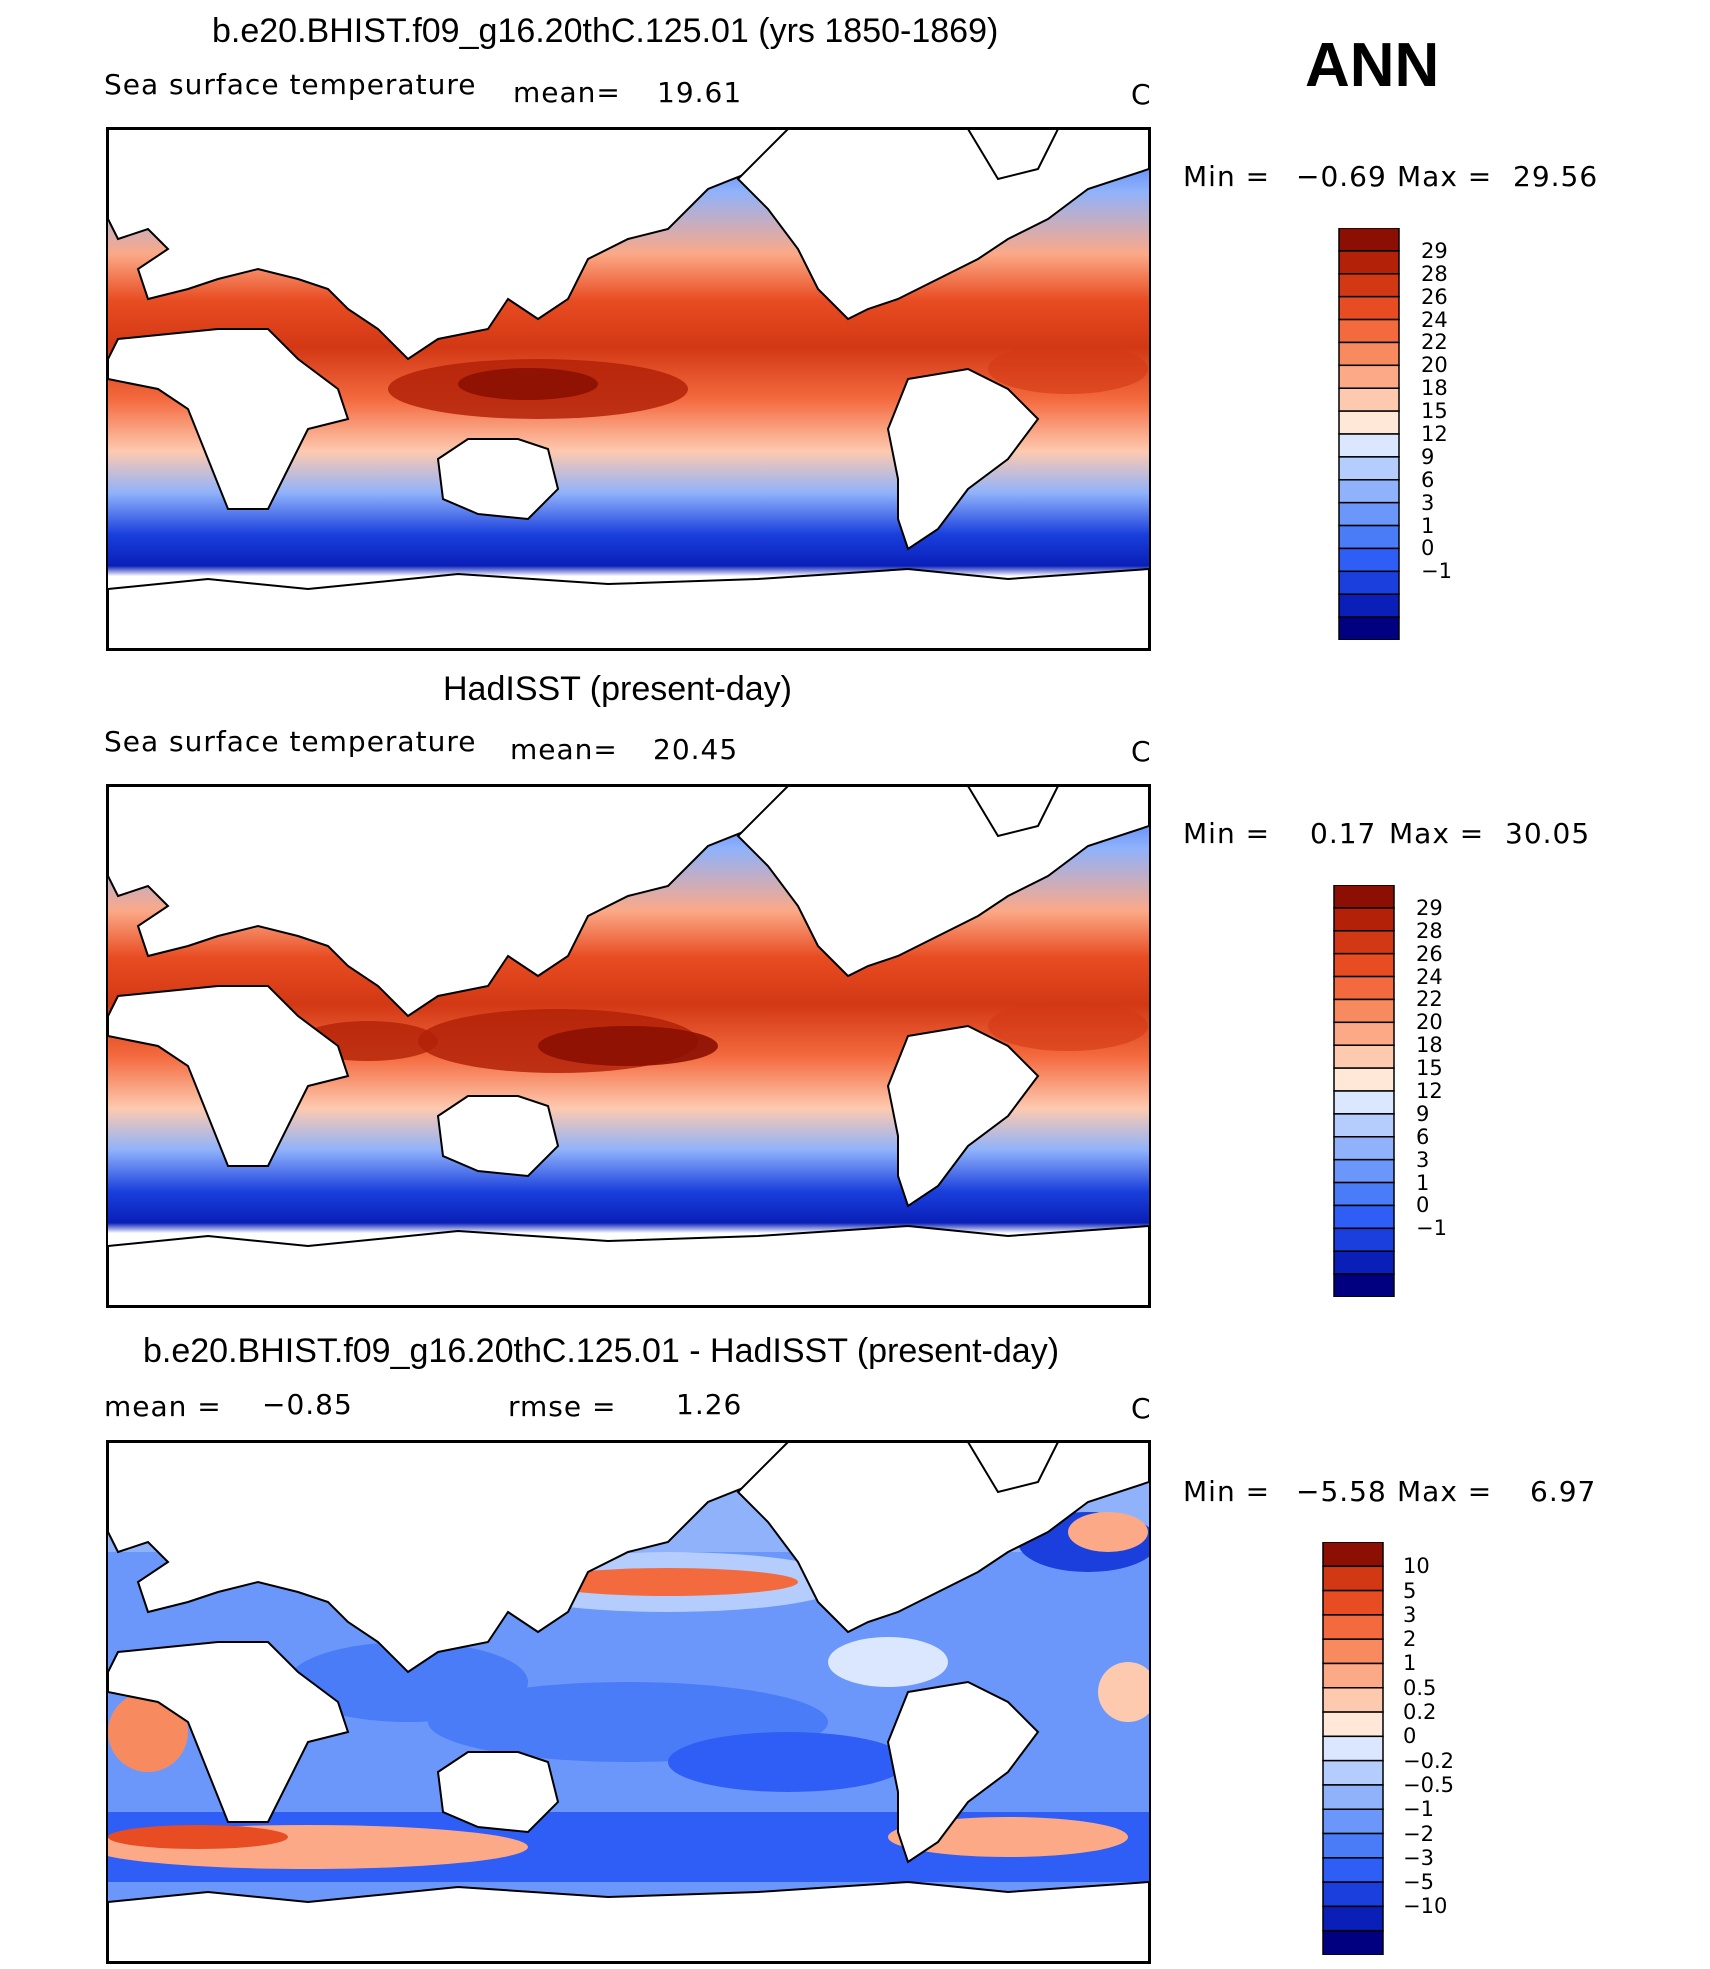 This screenshot has height=1969, width=1710. What do you see at coordinates (1341, 1491) in the screenshot?
I see `panel3-min-value: −5.58` at bounding box center [1341, 1491].